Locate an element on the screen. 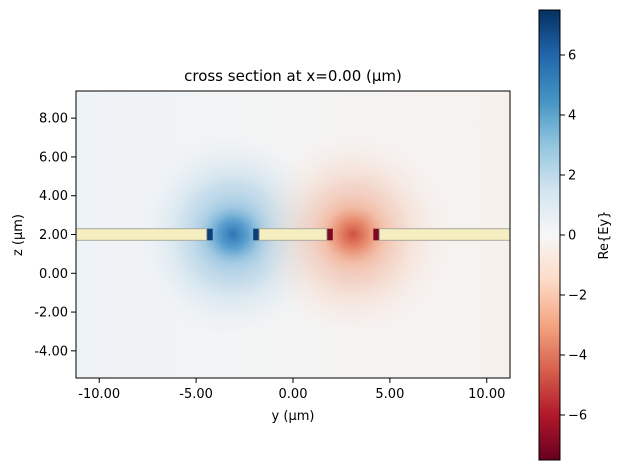 The image size is (620, 470). colorbar-tick-label: 4 is located at coordinates (572, 116).